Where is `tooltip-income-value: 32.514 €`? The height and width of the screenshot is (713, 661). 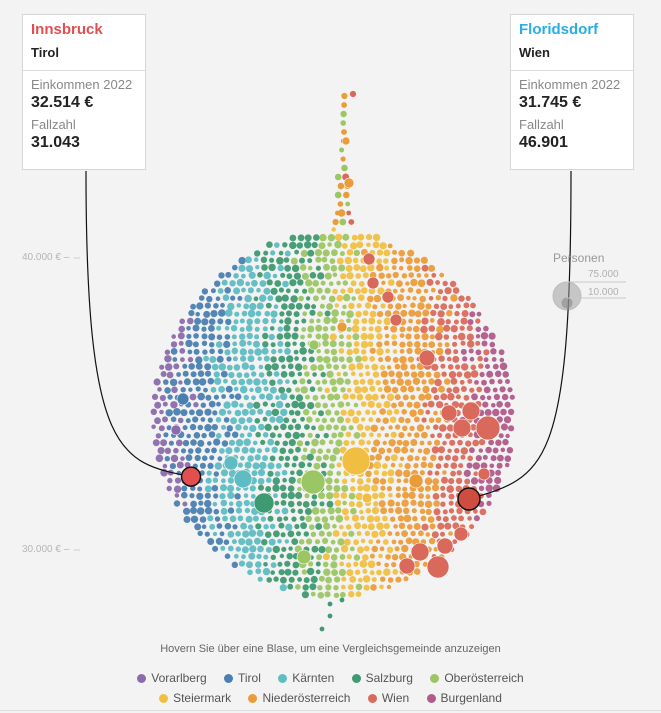
tooltip-income-value: 32.514 € is located at coordinates (62, 102).